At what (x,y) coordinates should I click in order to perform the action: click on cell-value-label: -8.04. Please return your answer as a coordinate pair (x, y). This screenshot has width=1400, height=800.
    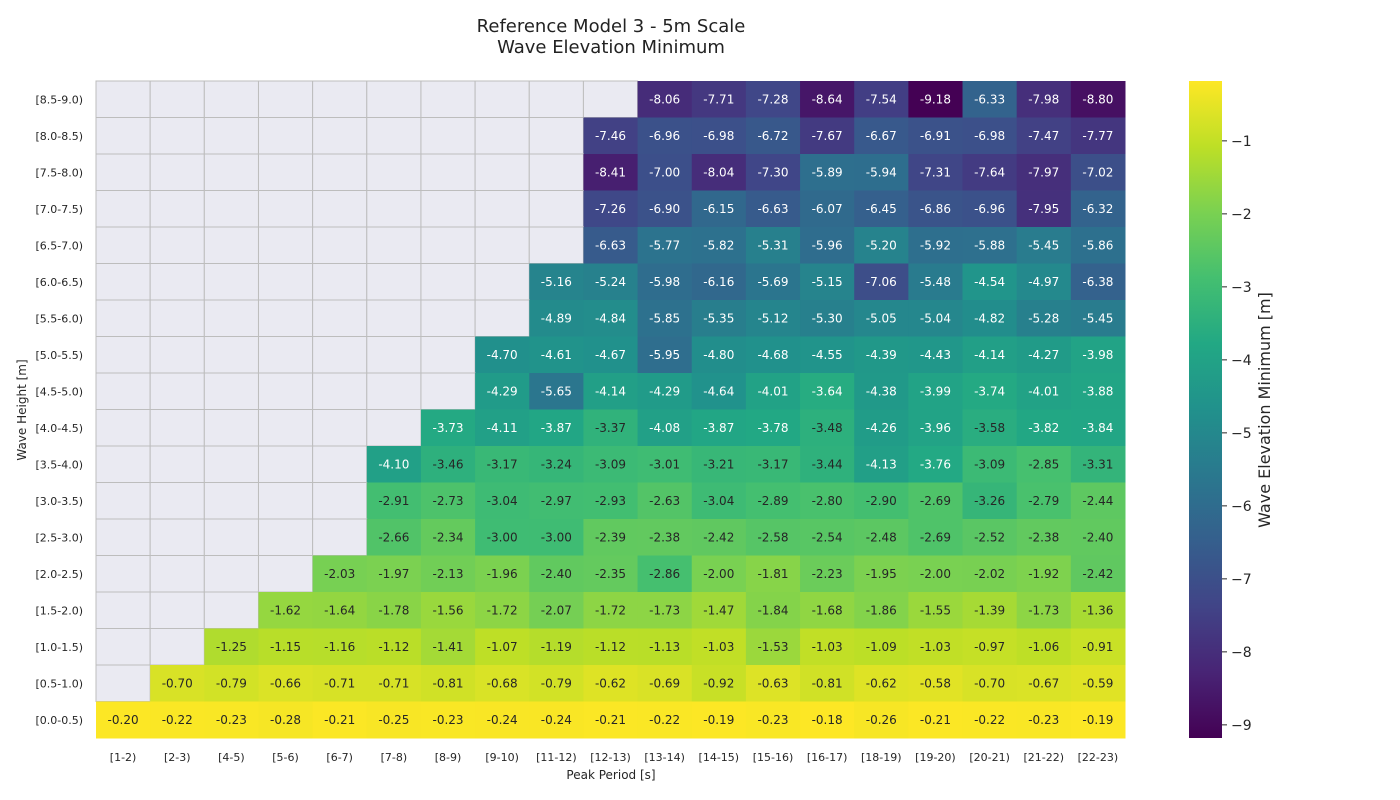
    Looking at the image, I should click on (718, 172).